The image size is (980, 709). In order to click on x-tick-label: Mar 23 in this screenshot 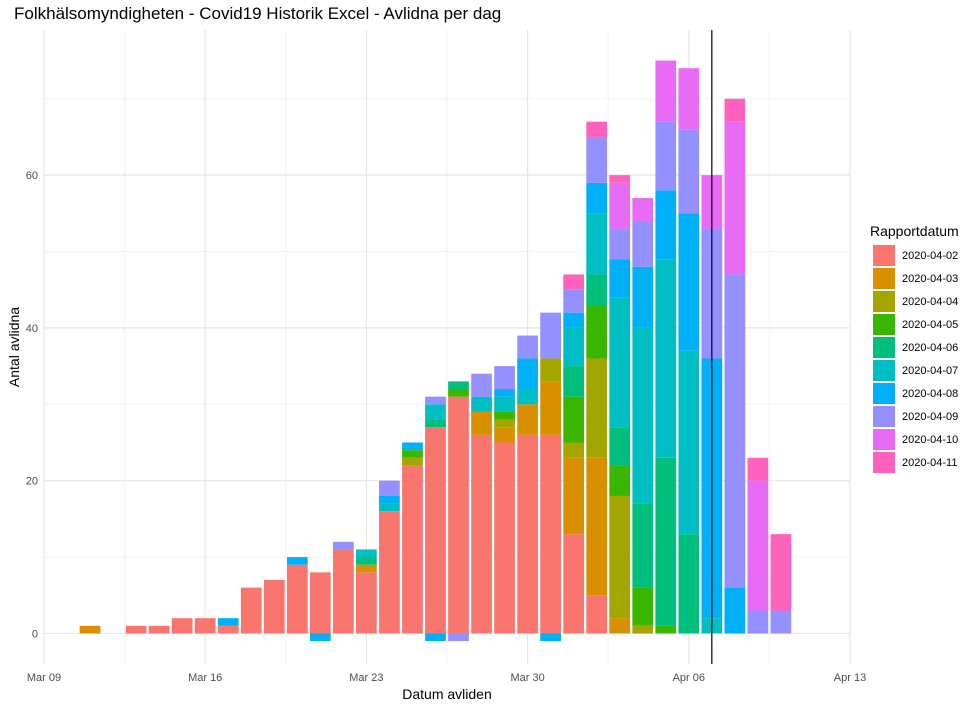, I will do `click(366, 678)`.